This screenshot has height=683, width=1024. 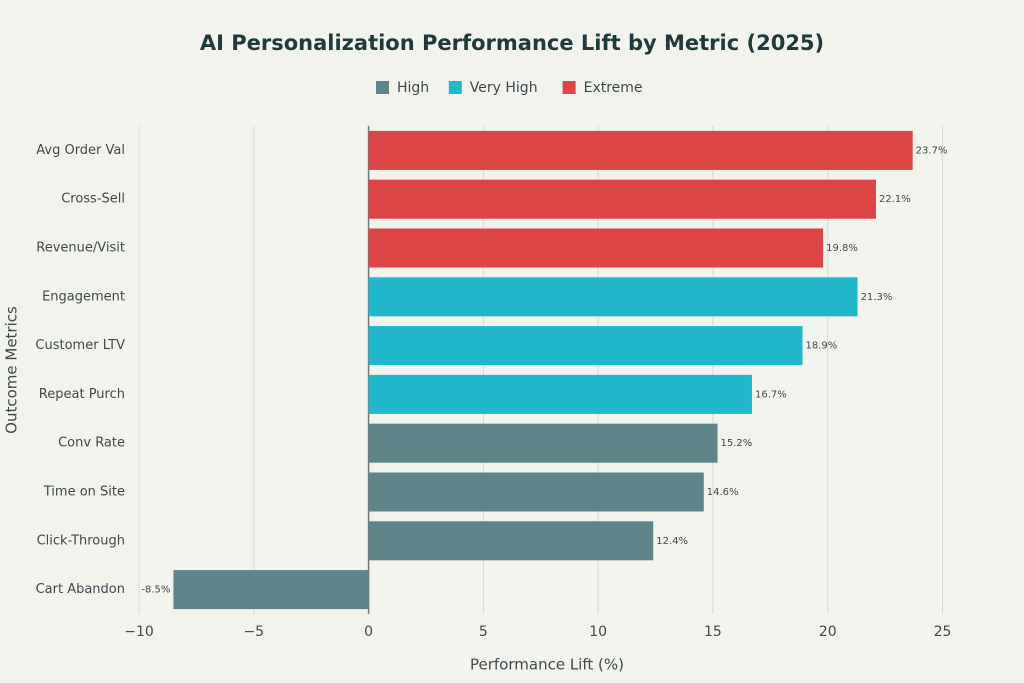 What do you see at coordinates (82, 394) in the screenshot?
I see `y-tick-label: Repeat Purch` at bounding box center [82, 394].